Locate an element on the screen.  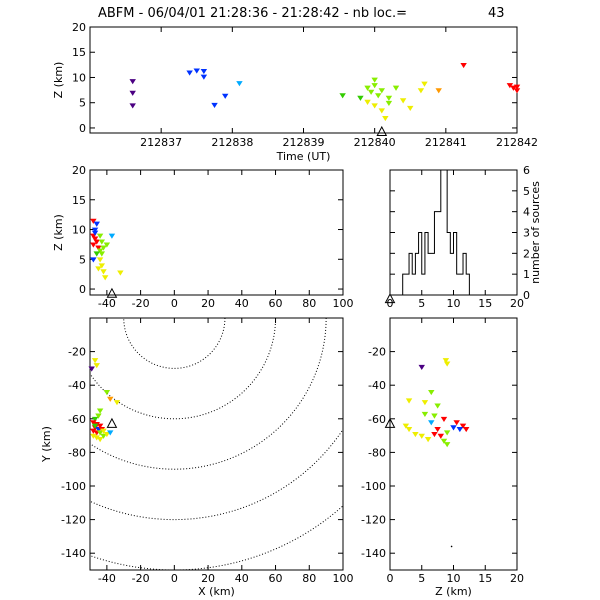
y-axis-label: Y (km) is located at coordinates (46, 444).